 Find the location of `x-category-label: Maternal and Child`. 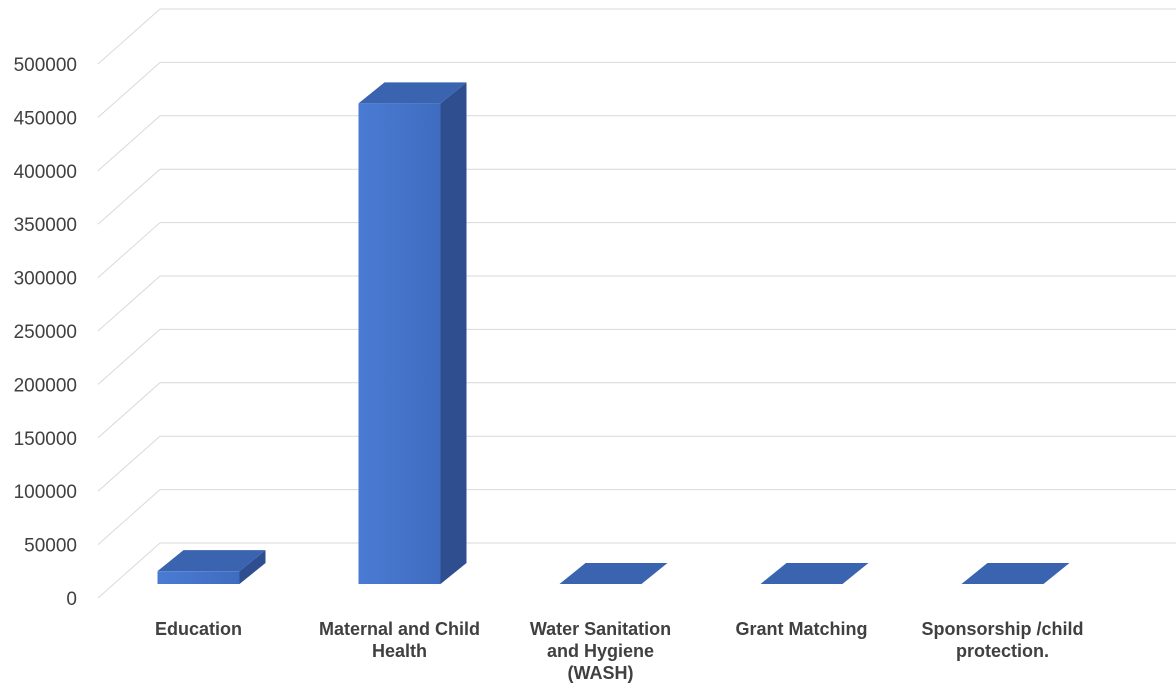

x-category-label: Maternal and Child is located at coordinates (399, 629).